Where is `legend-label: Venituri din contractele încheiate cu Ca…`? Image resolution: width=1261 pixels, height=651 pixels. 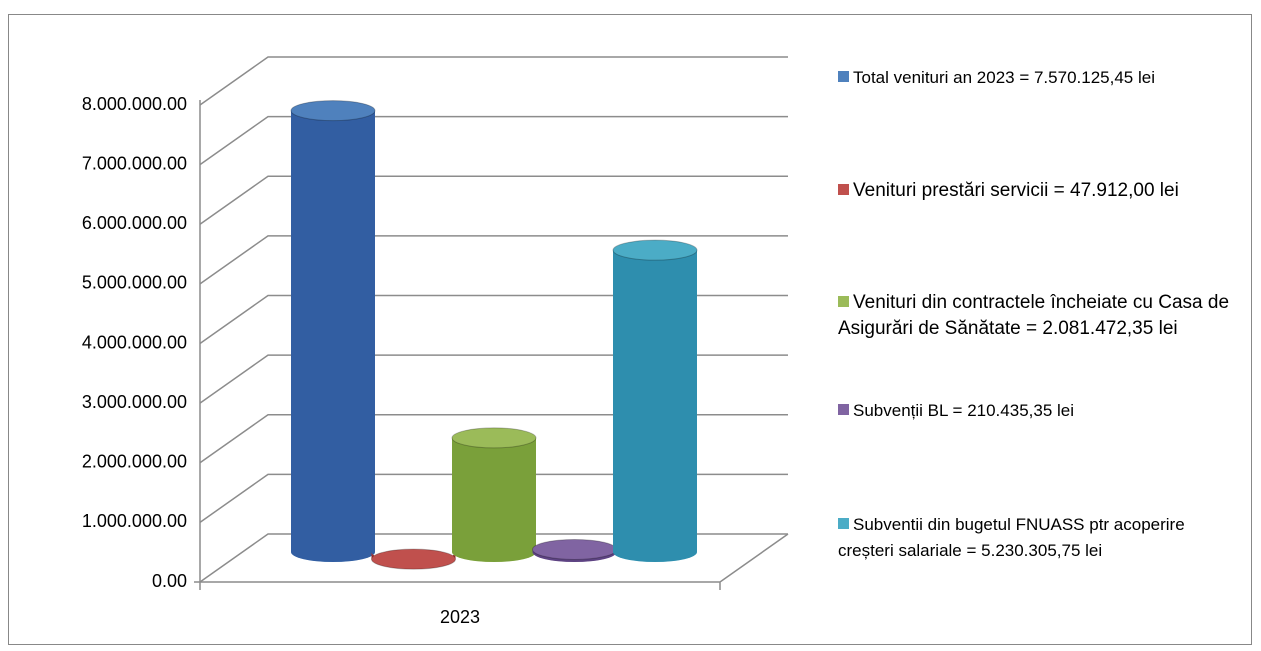 legend-label: Venituri din contractele încheiate cu Ca… is located at coordinates (1034, 315).